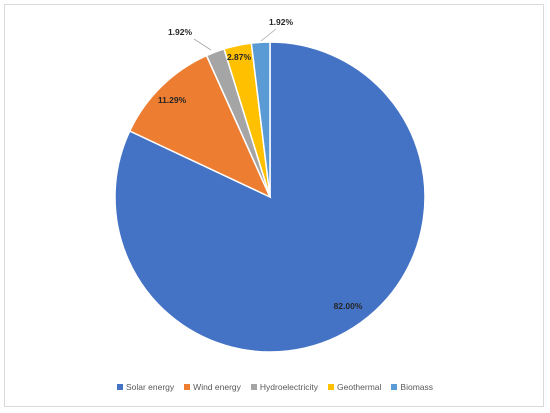  Describe the element at coordinates (150, 387) in the screenshot. I see `legend-label: Solar energy` at that location.